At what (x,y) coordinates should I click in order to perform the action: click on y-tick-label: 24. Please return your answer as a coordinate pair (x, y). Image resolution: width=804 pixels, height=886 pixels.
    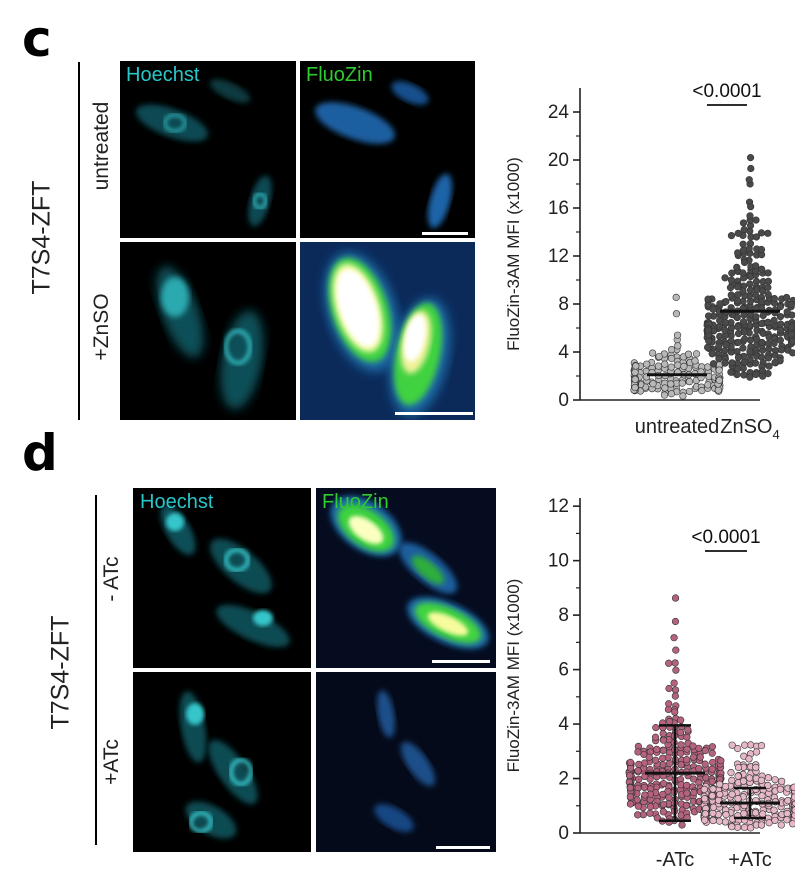
    Looking at the image, I should click on (559, 112).